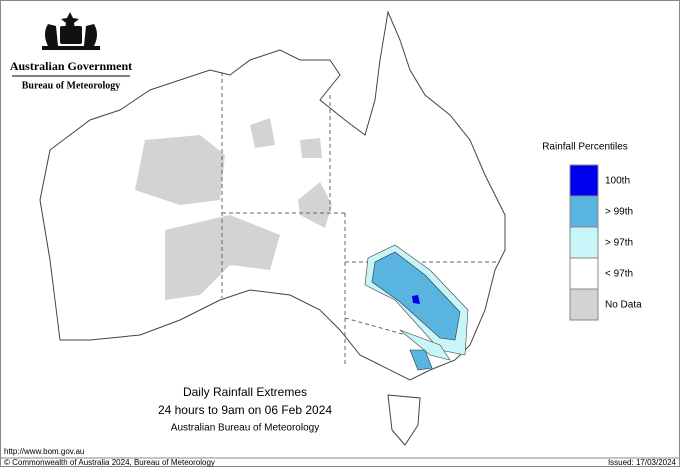 The height and width of the screenshot is (467, 680). What do you see at coordinates (71, 31) in the screenshot?
I see `emblem` at bounding box center [71, 31].